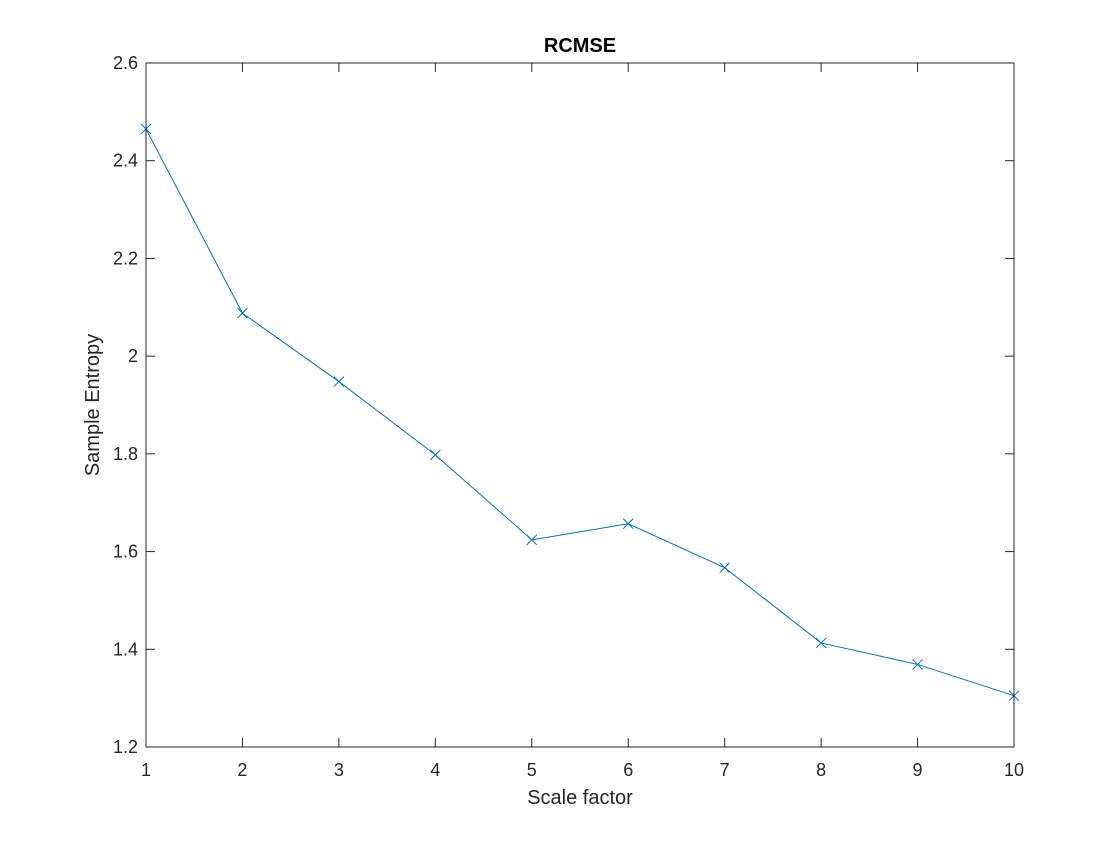 Image resolution: width=1120 pixels, height=845 pixels. I want to click on y-tick-label: 1.6, so click(125, 552).